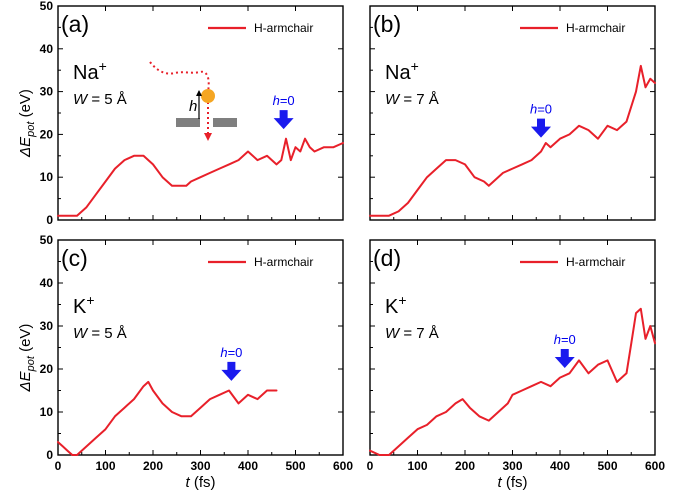 Image resolution: width=688 pixels, height=493 pixels. What do you see at coordinates (179, 77) in the screenshot?
I see `ion-trajectory-path` at bounding box center [179, 77].